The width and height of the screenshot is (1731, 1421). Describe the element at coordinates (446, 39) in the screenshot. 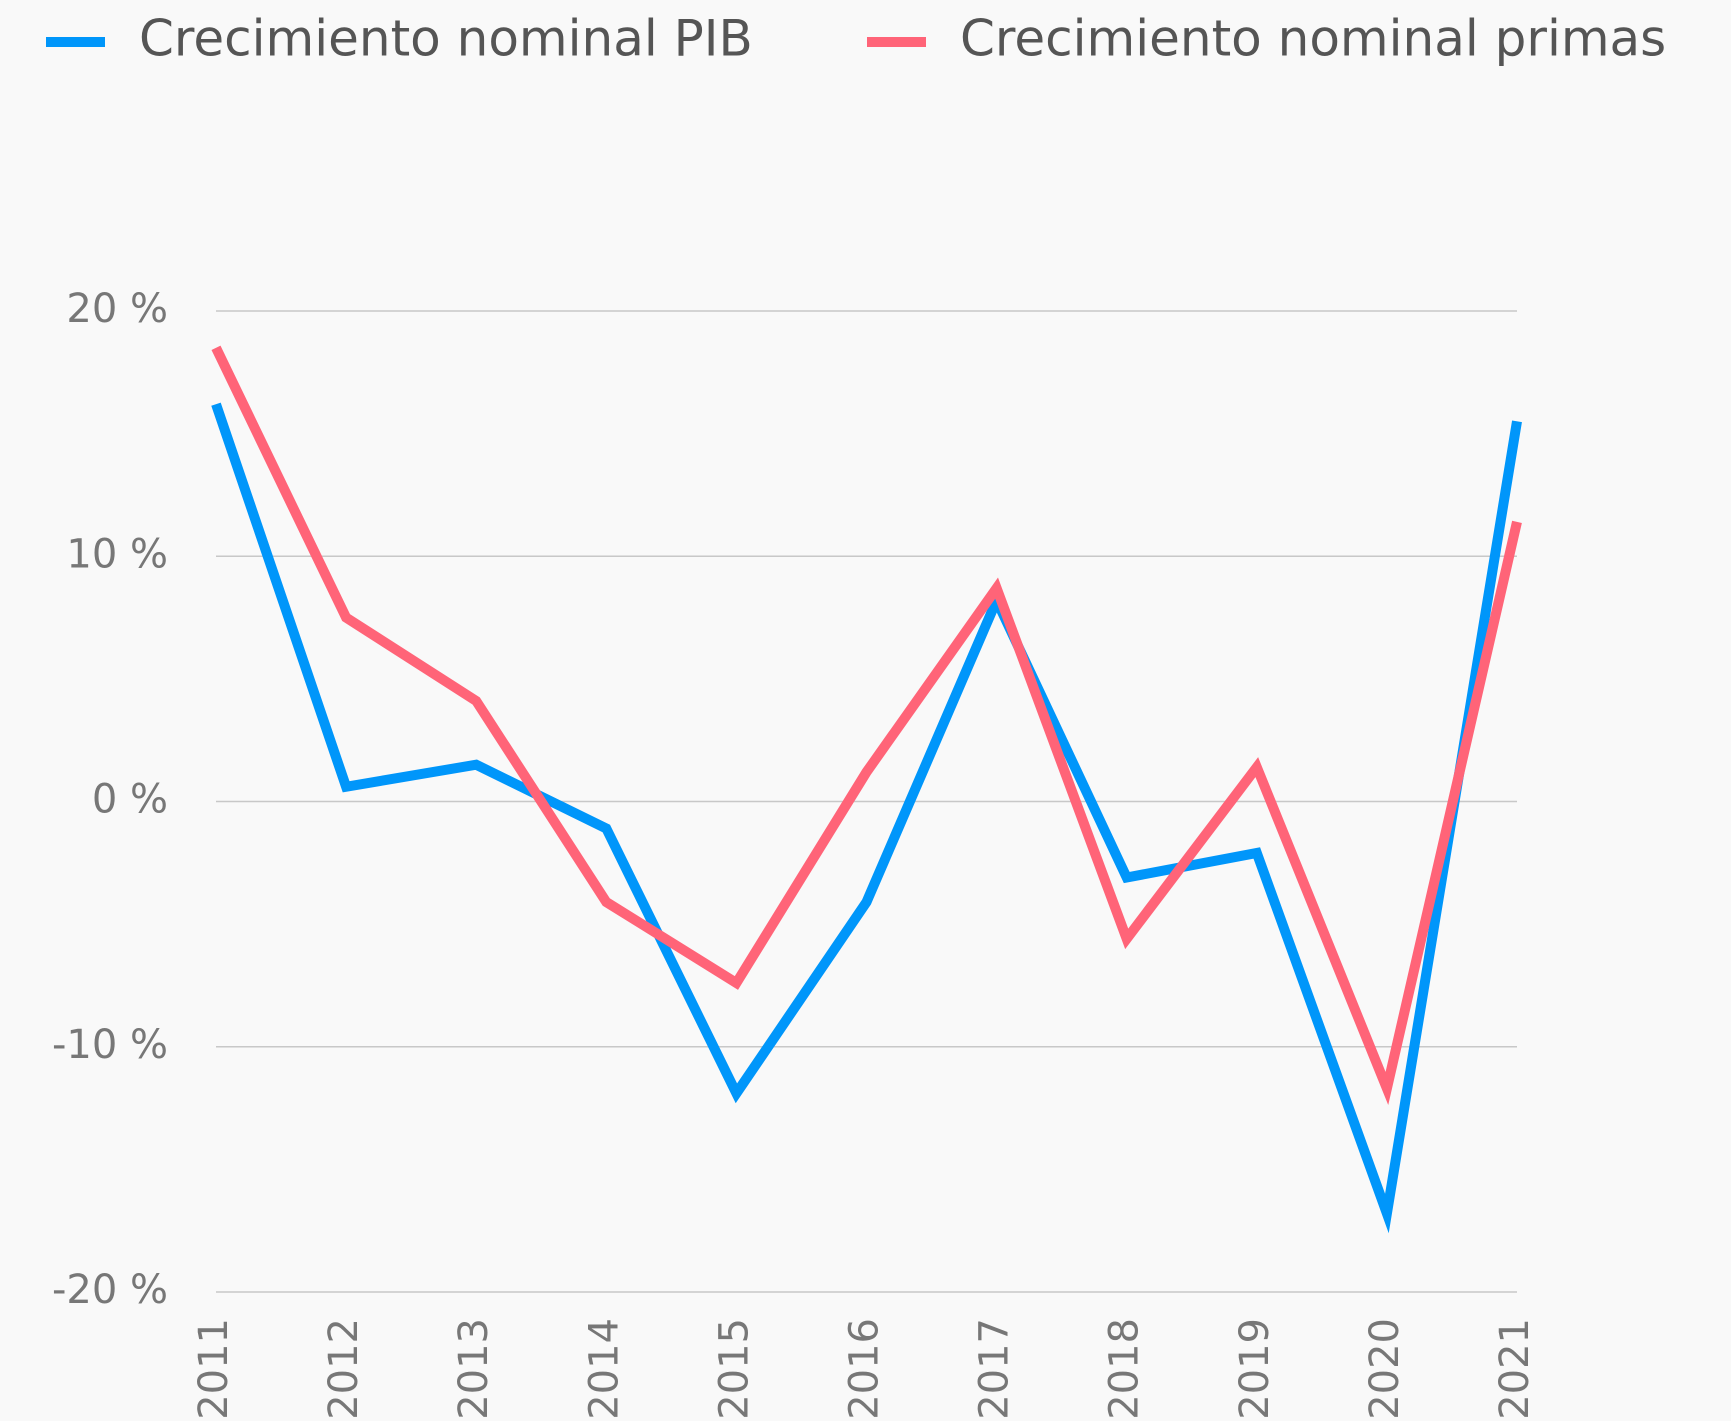

I see `legend-label: Crecimiento nominal PIB` at that location.